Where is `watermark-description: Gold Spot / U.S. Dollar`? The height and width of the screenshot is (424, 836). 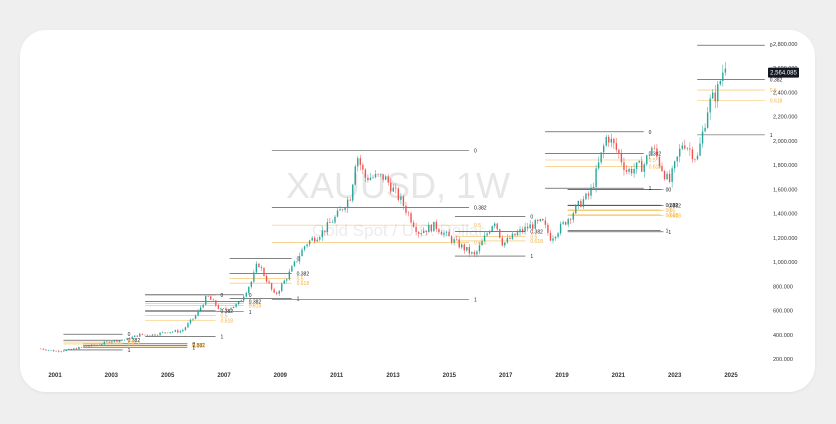
watermark-description: Gold Spot / U.S. Dollar is located at coordinates (398, 230).